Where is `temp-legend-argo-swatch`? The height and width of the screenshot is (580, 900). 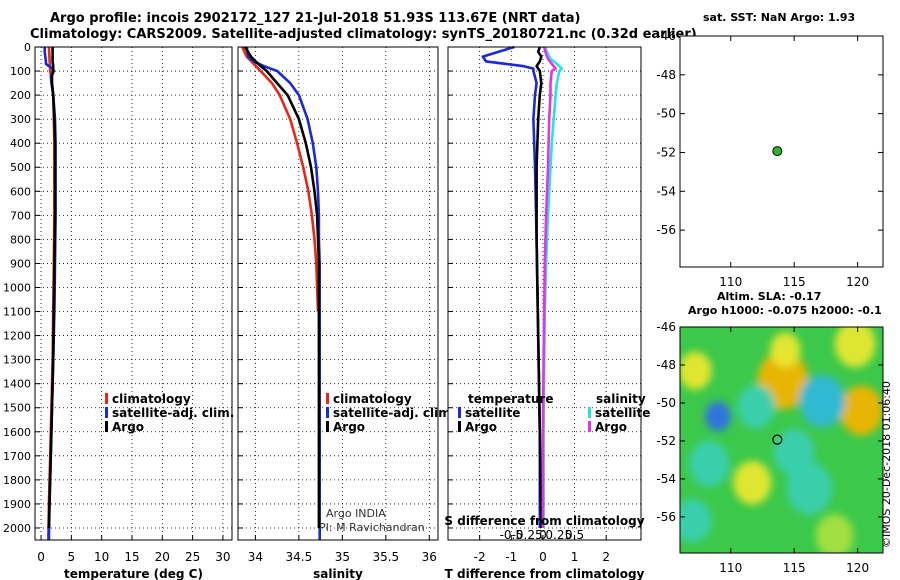
temp-legend-argo-swatch is located at coordinates (106, 426).